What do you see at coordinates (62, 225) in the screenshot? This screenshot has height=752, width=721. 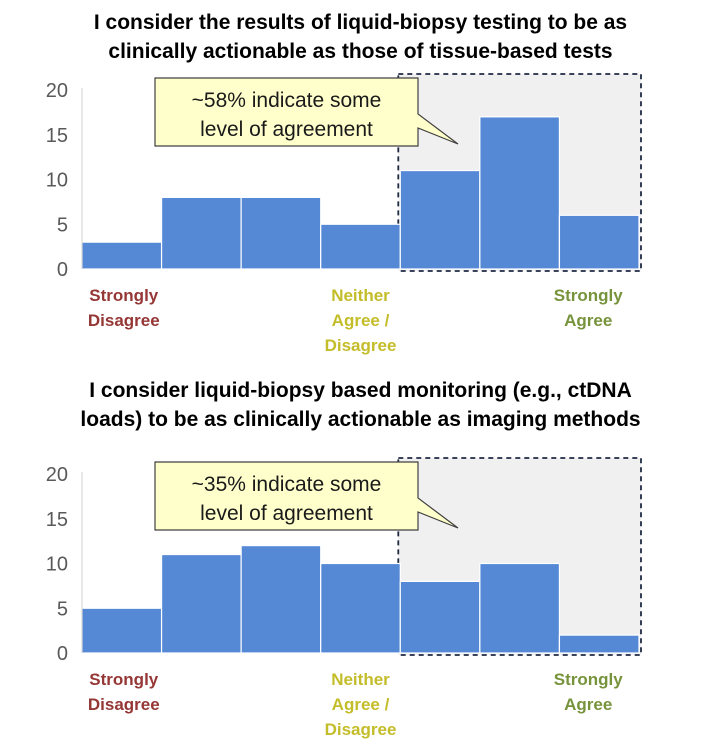 I see `chart1-y-tick-5: 5` at bounding box center [62, 225].